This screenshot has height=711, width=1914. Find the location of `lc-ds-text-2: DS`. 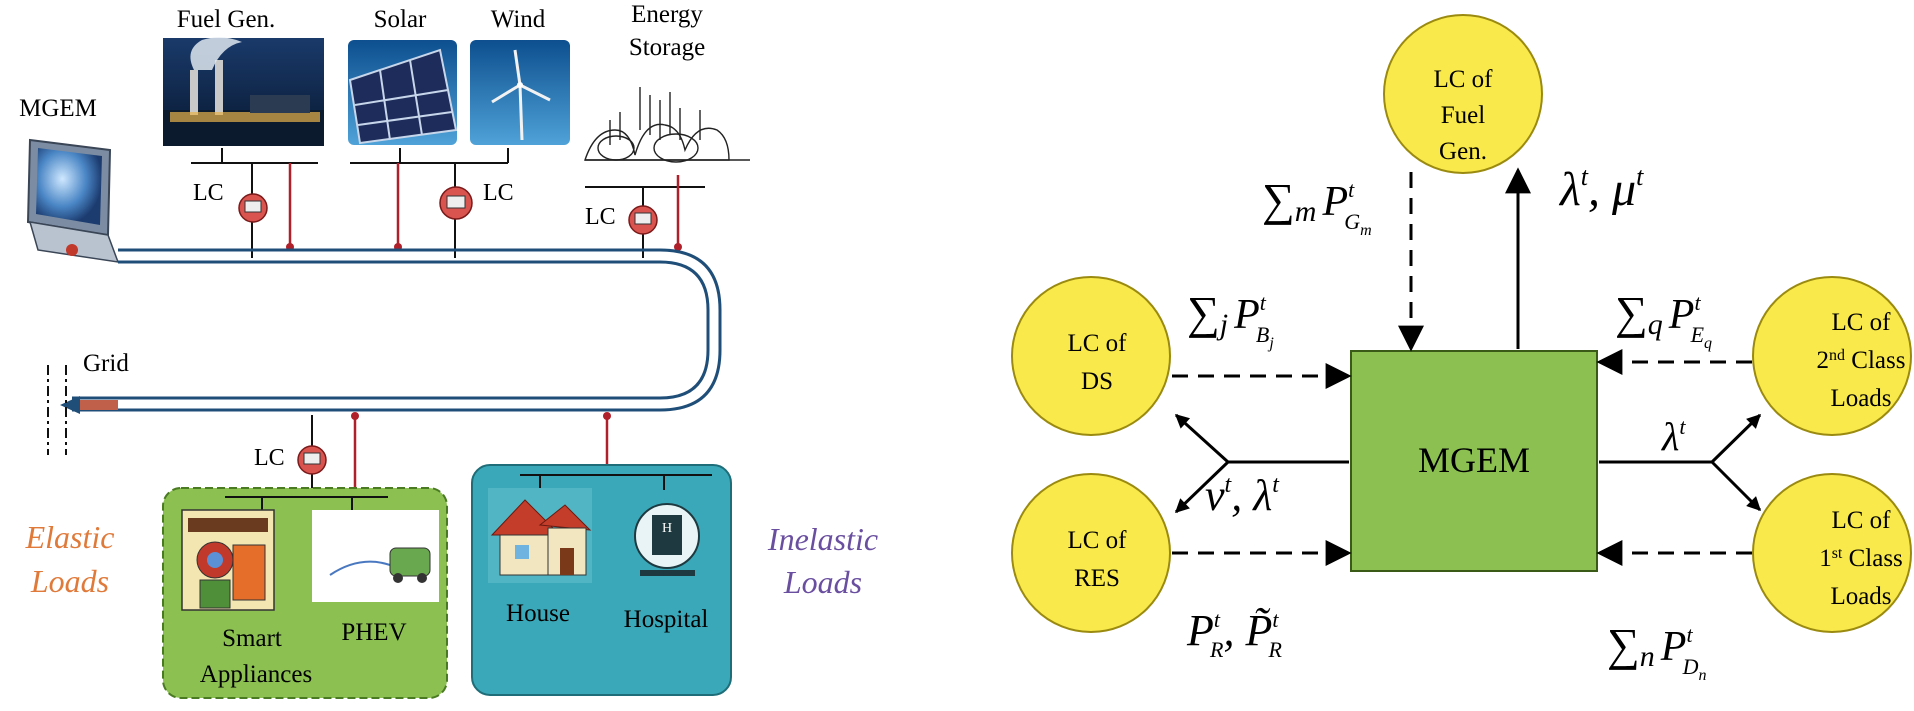

lc-ds-text-2: DS is located at coordinates (1097, 381).